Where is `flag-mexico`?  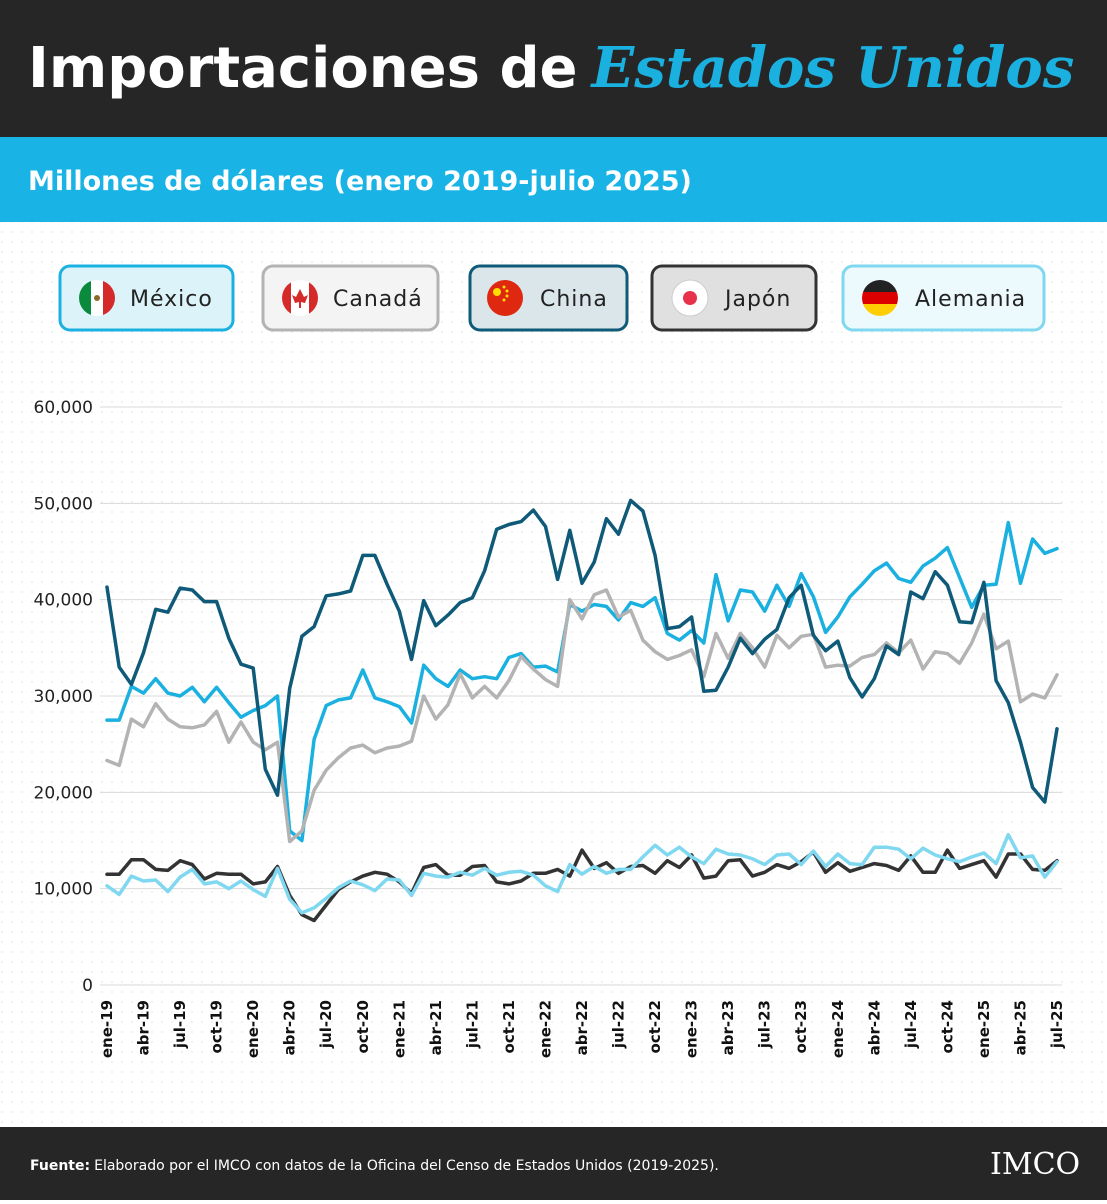
flag-mexico is located at coordinates (97, 298).